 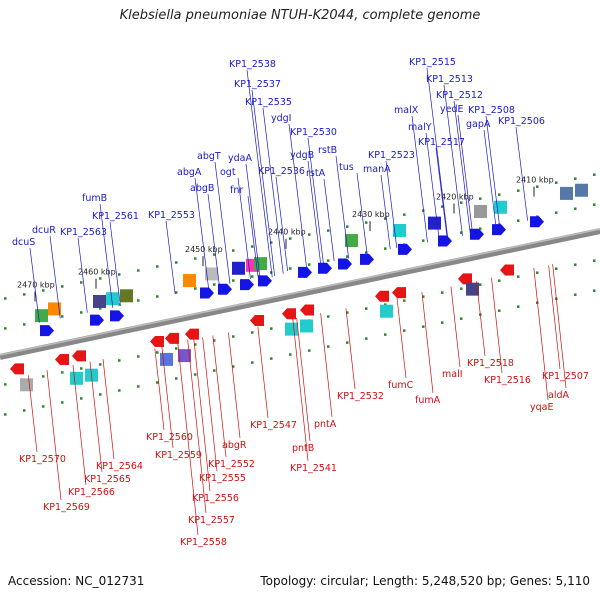 What do you see at coordinates (541, 407) in the screenshot?
I see `bottom-gene-label: yqaE` at bounding box center [541, 407].